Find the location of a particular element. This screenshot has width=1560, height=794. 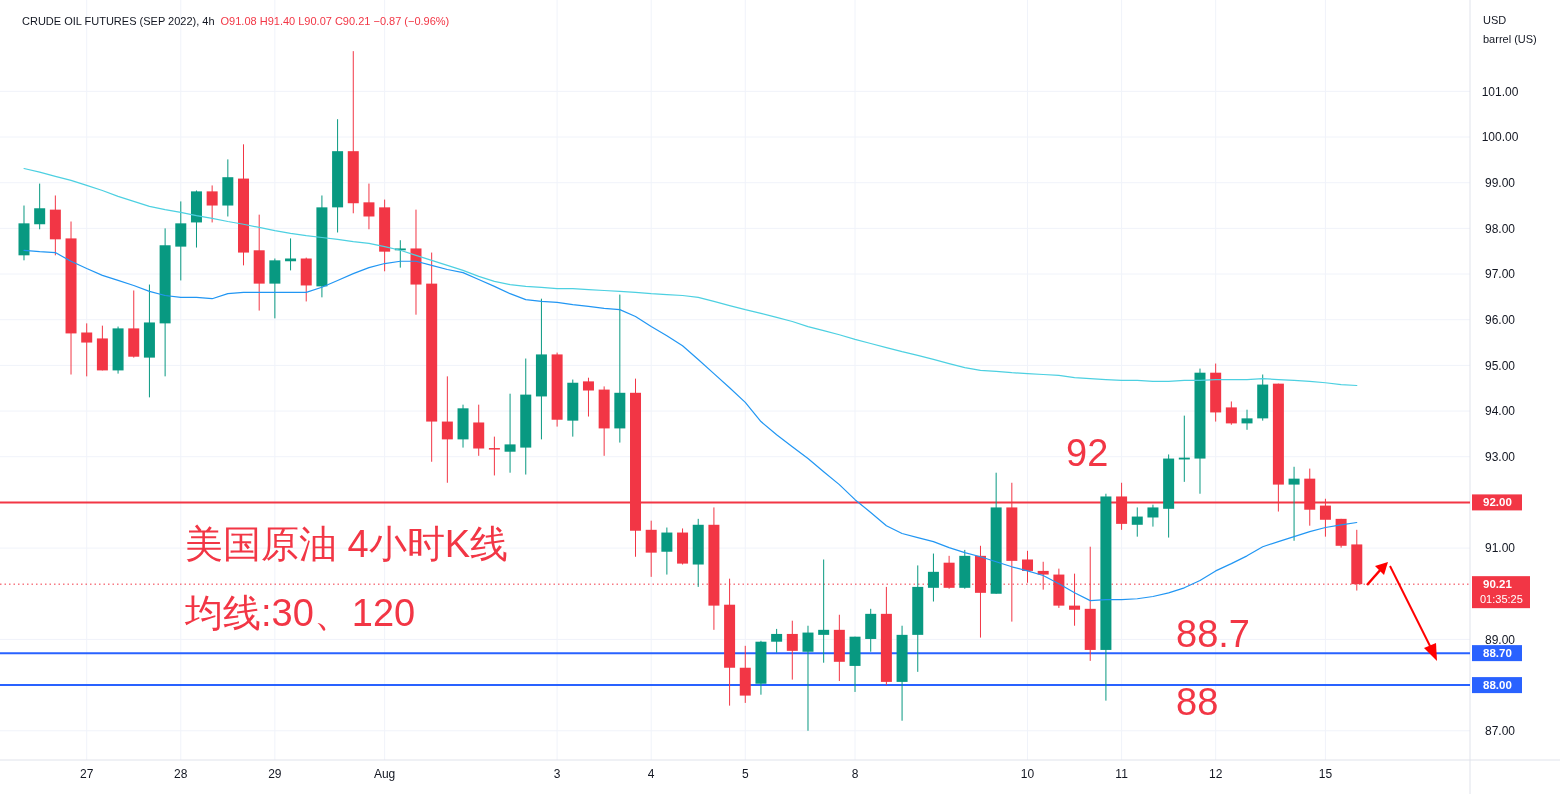

annotation: 88.7 is located at coordinates (1213, 634).